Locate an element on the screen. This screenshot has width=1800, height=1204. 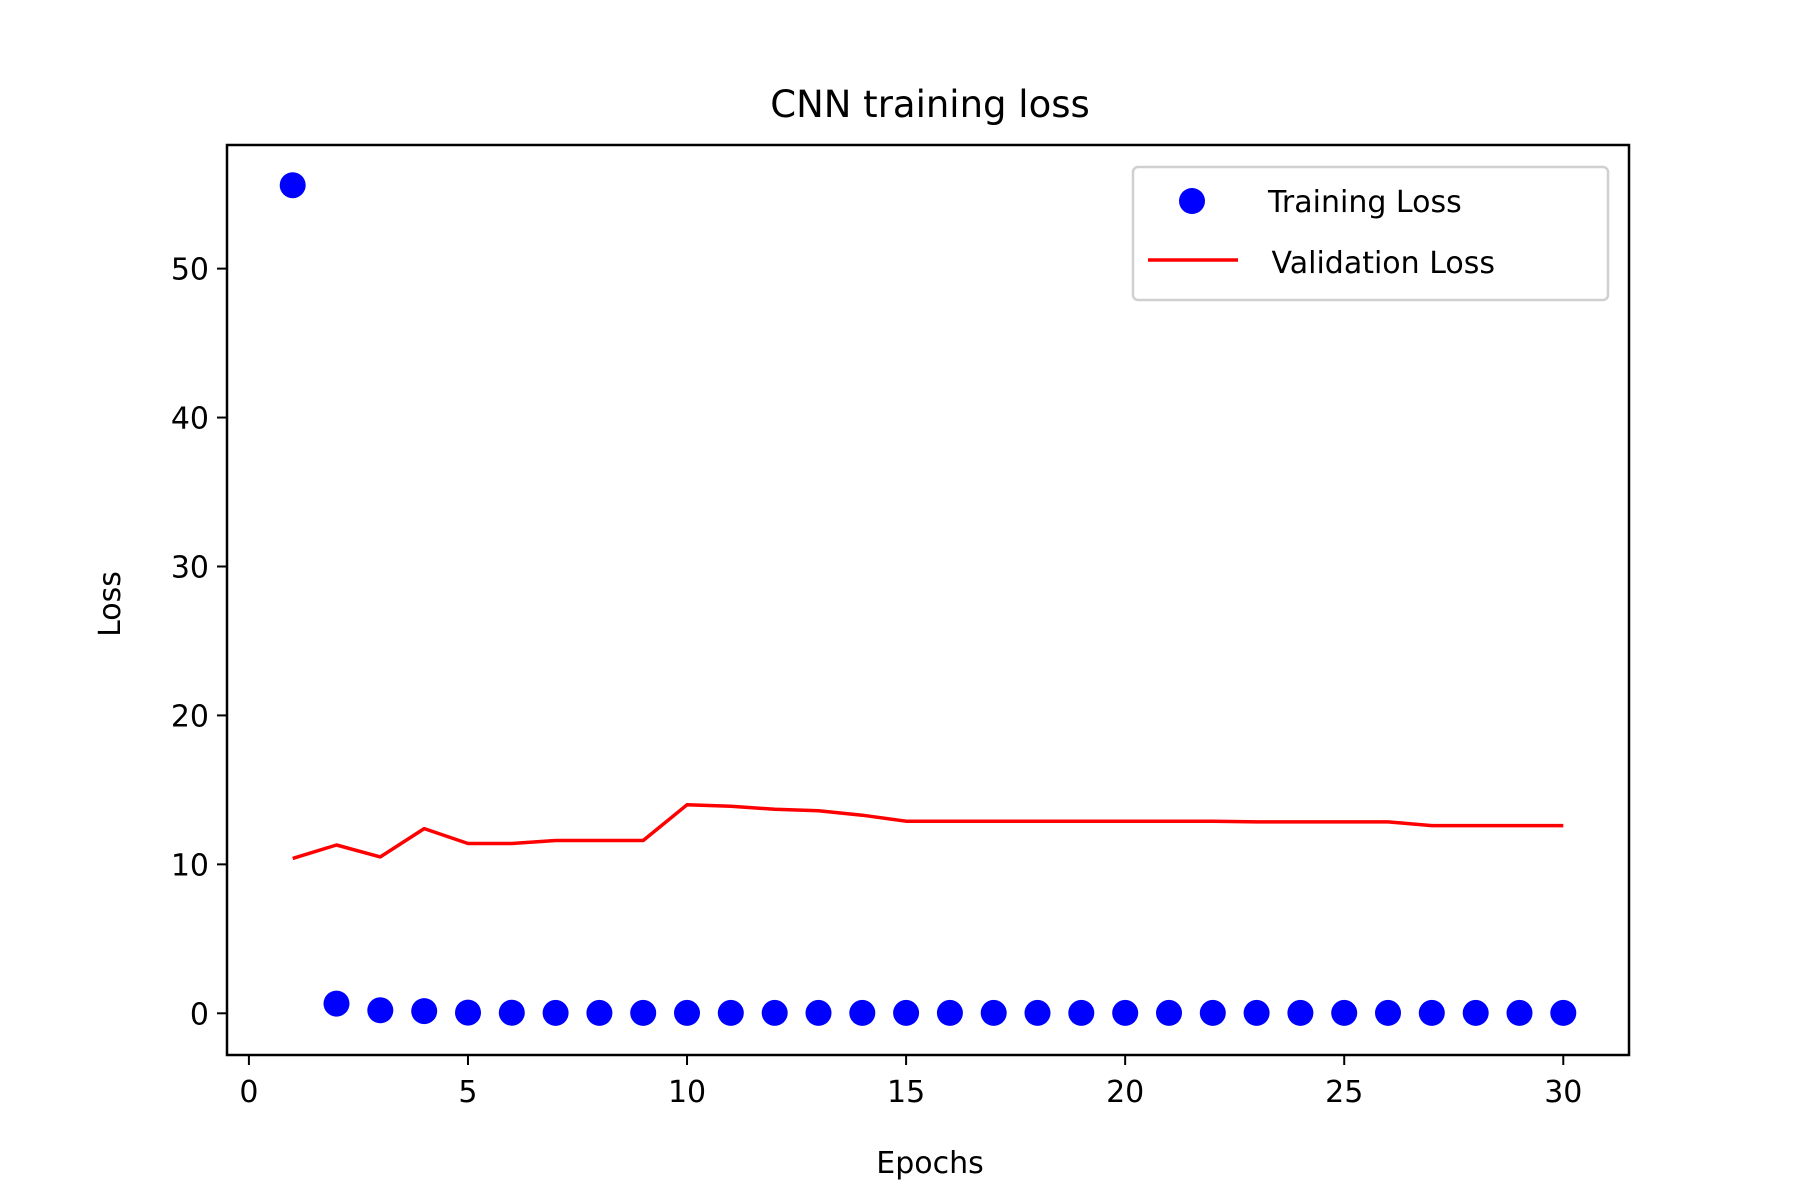
y-tick-label: 0 is located at coordinates (199, 1014).